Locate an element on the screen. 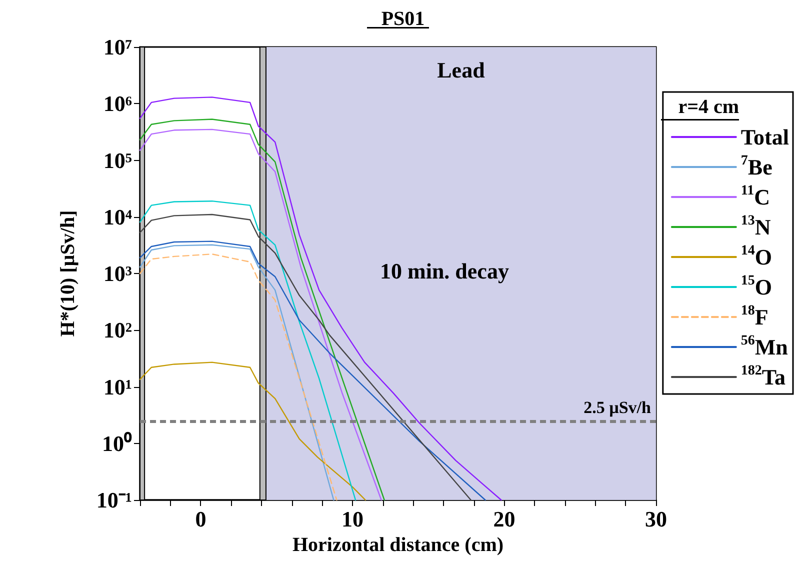 This screenshot has width=797, height=572. x-tick-label: 20 is located at coordinates (504, 519).